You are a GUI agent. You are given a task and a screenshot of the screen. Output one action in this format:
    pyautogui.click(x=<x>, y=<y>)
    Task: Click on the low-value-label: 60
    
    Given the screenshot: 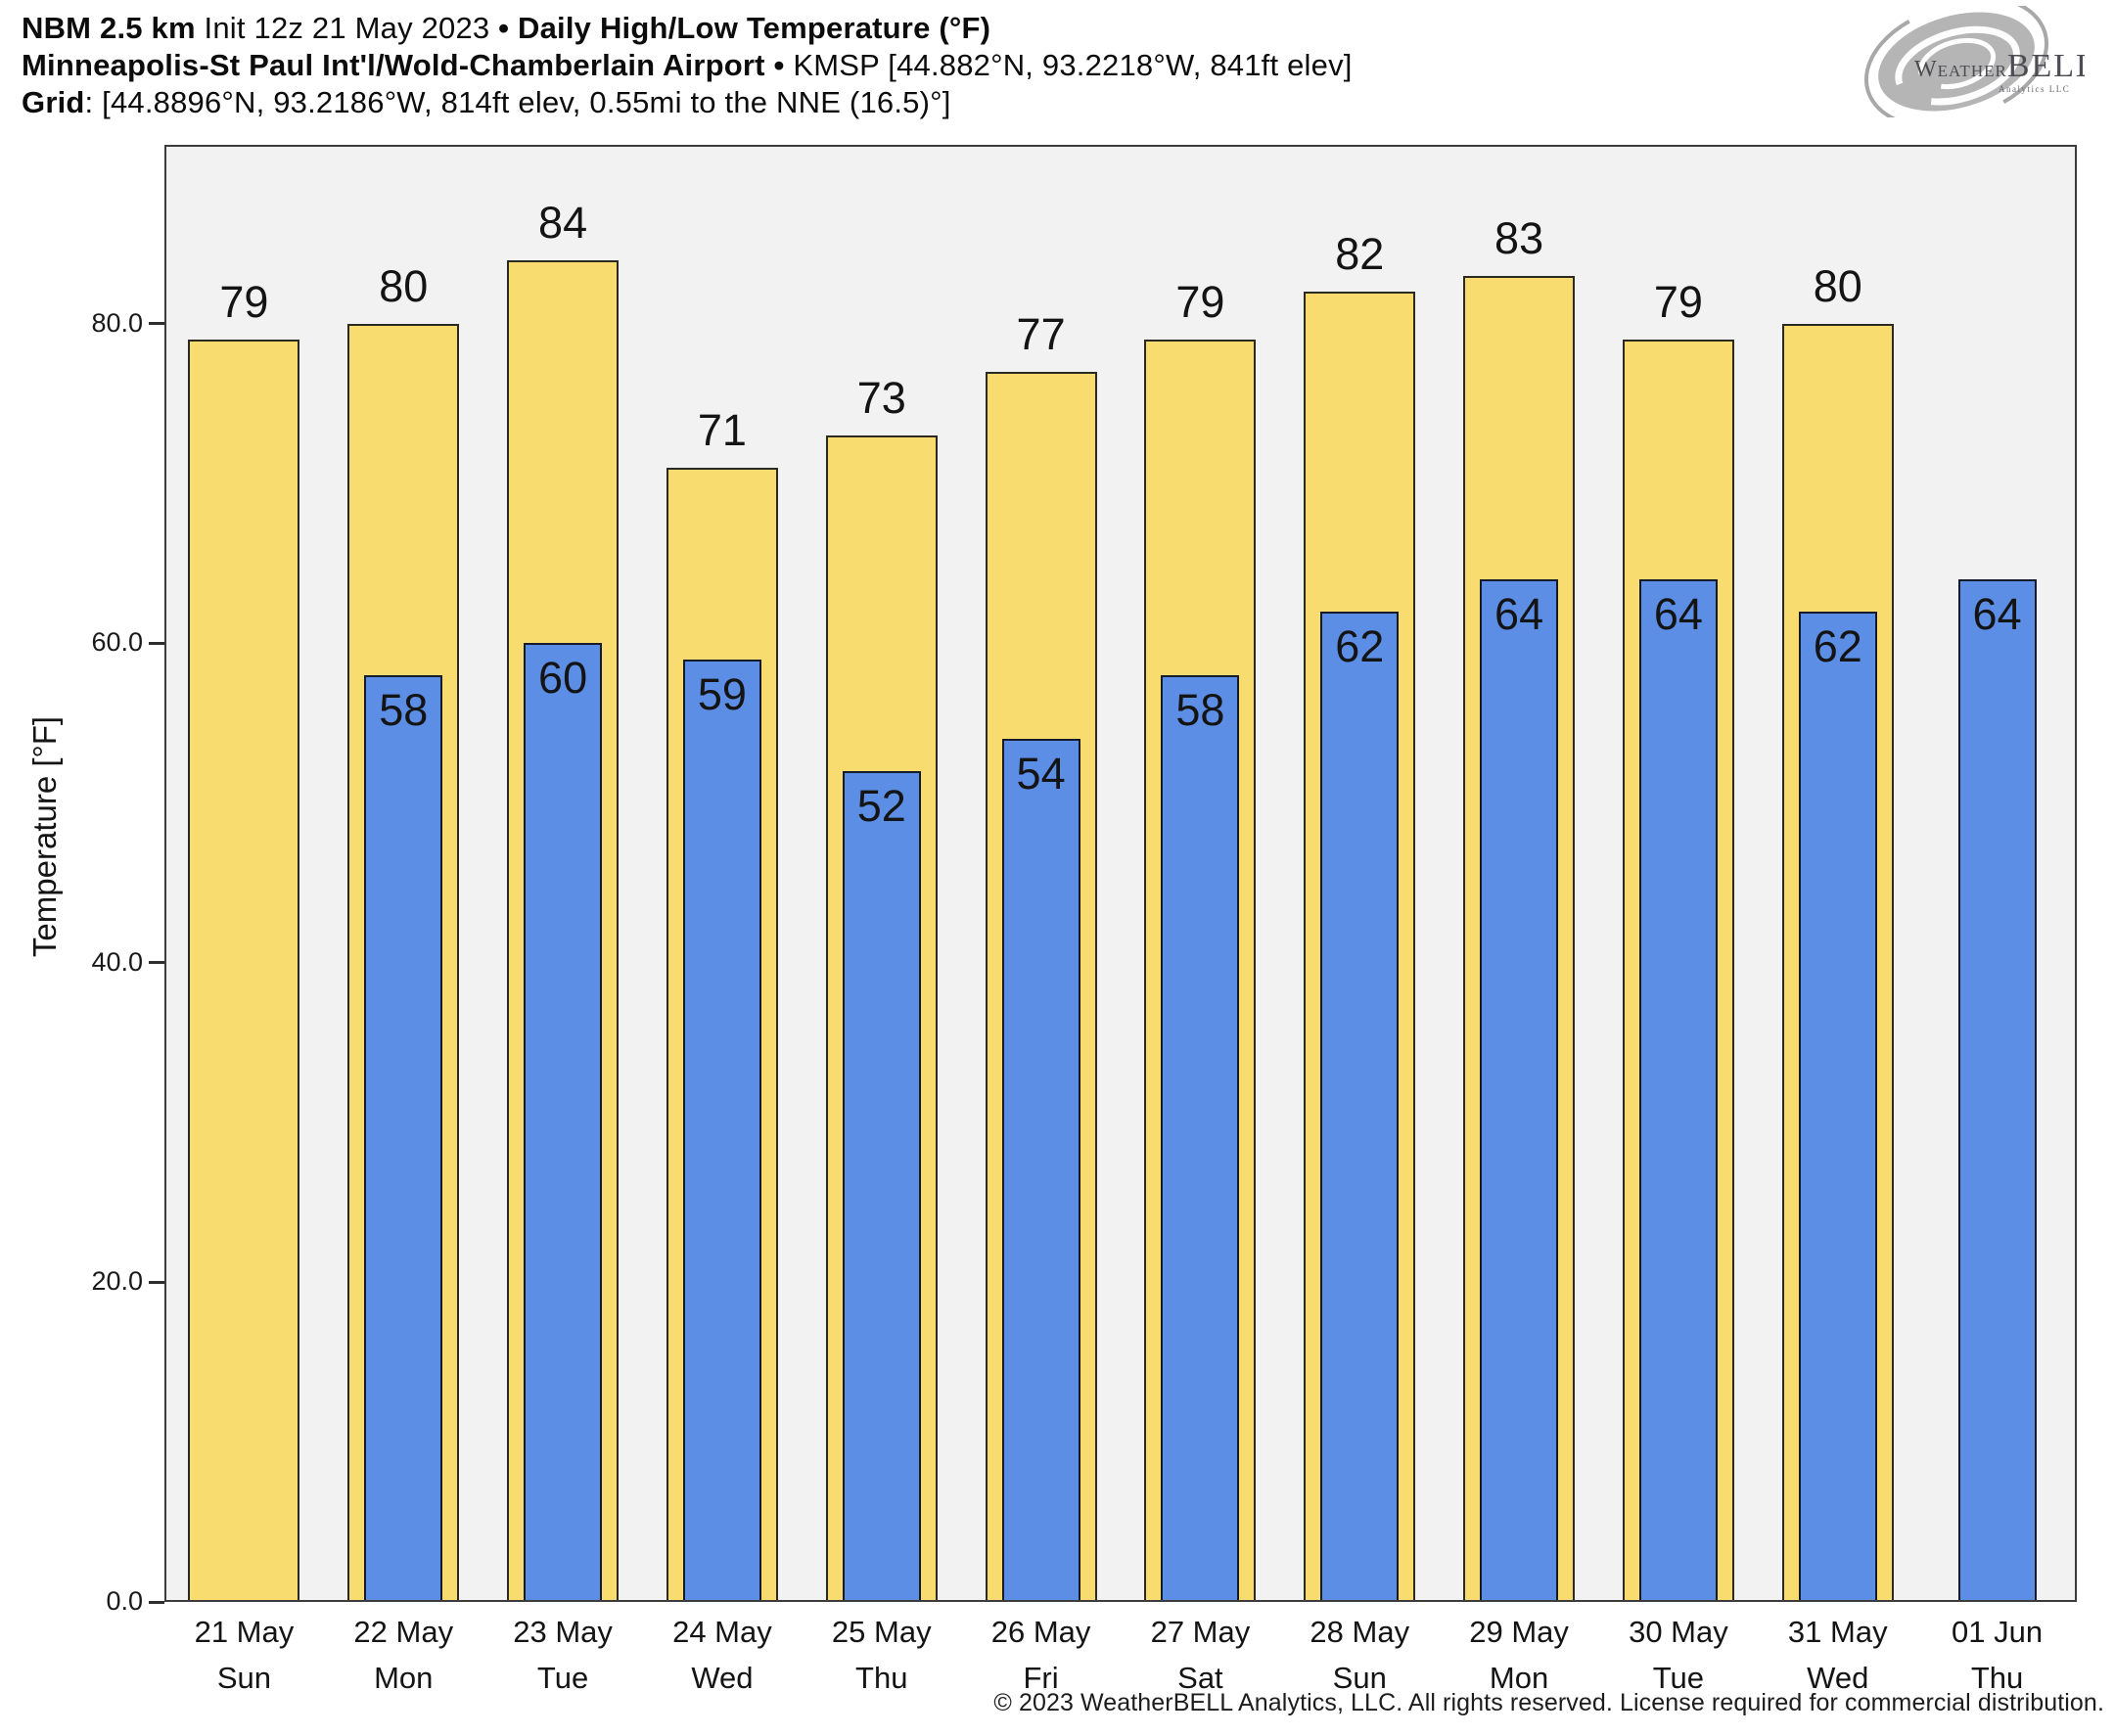 What is the action you would take?
    pyautogui.click(x=563, y=679)
    